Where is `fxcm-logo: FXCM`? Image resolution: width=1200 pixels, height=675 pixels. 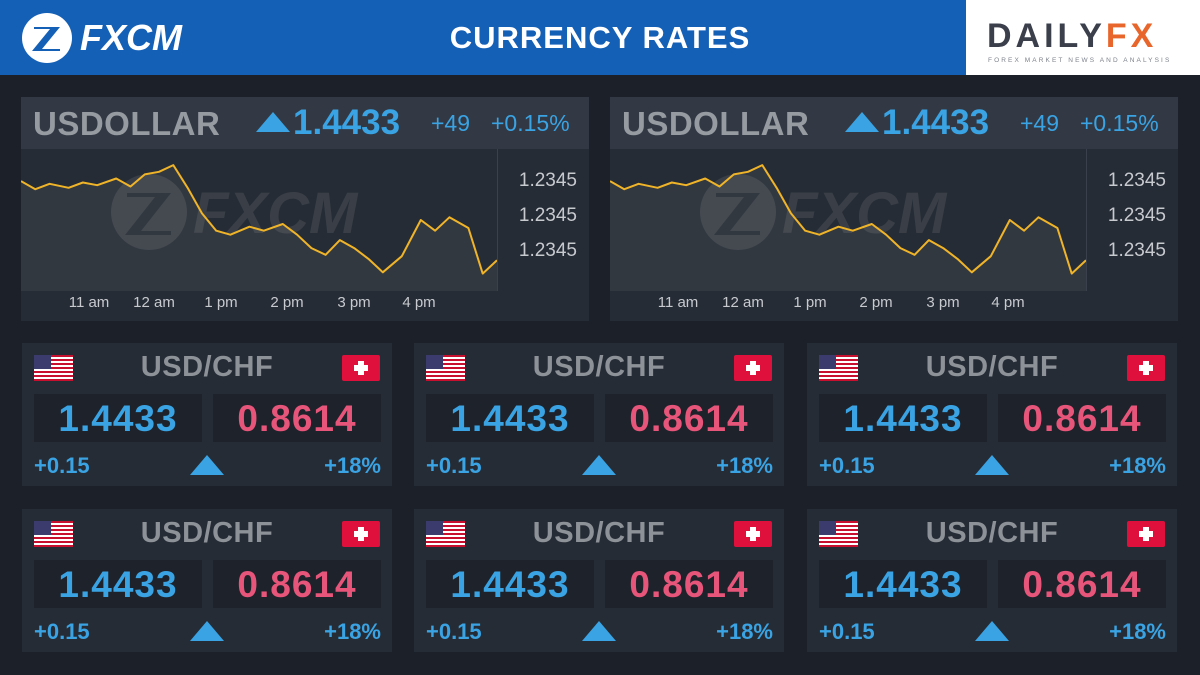
fxcm-logo: FXCM is located at coordinates (101, 37).